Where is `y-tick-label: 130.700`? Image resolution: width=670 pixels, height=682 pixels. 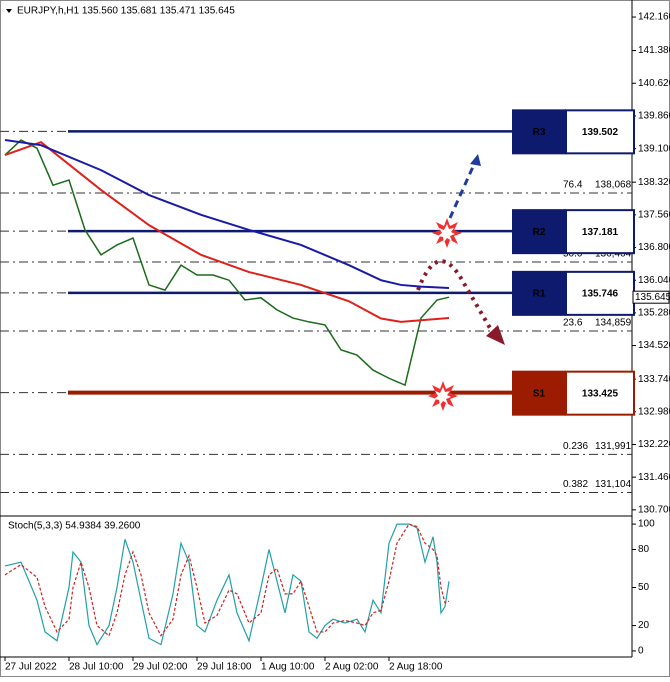 y-tick-label: 130.700 is located at coordinates (654, 509).